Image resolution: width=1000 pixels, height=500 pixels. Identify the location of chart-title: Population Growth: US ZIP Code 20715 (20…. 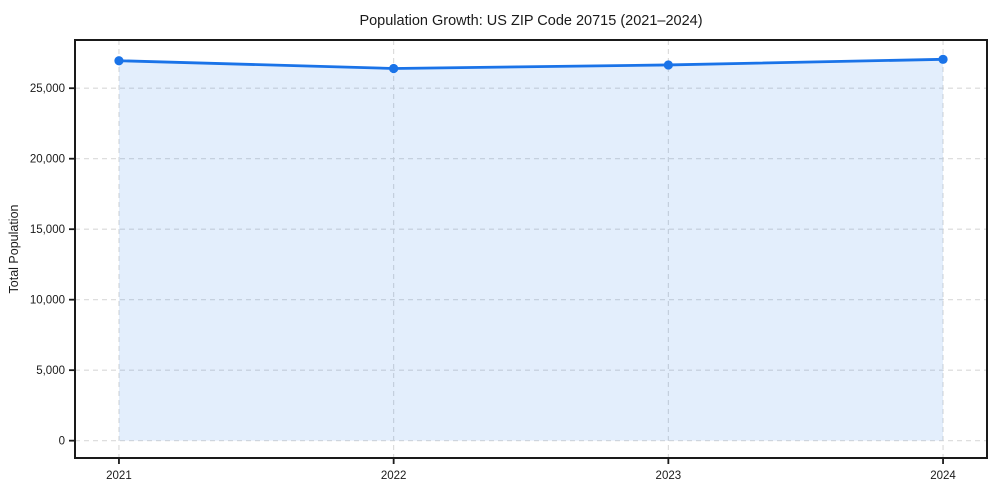
(530, 21).